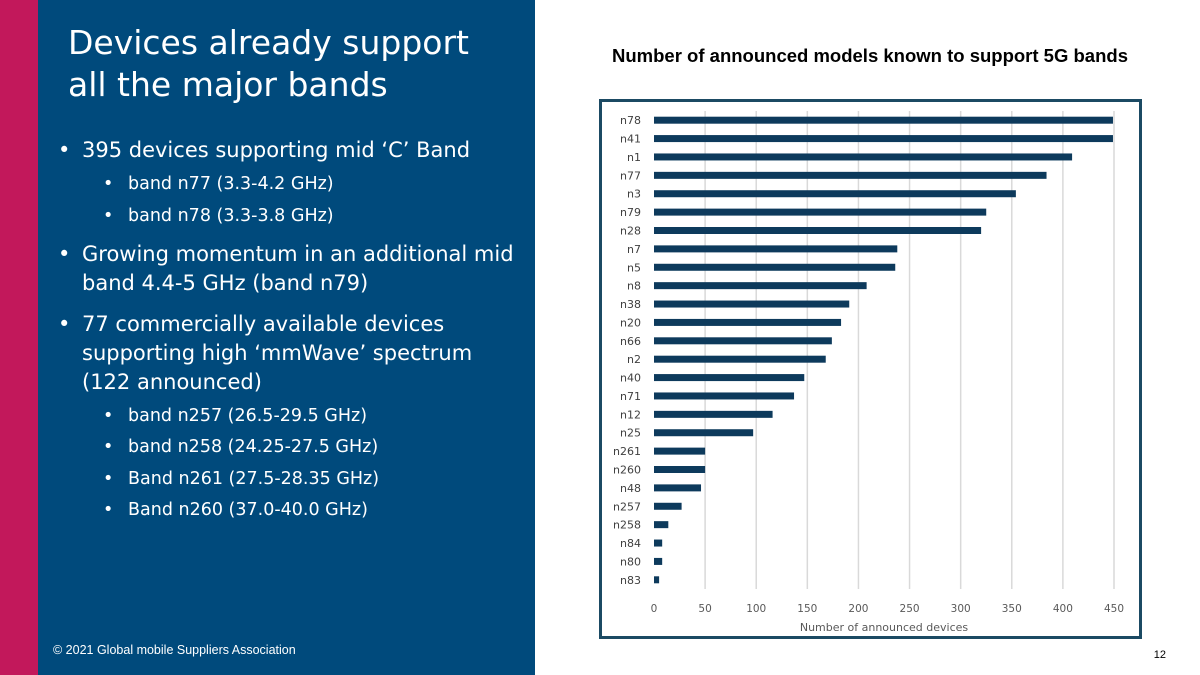 Image resolution: width=1200 pixels, height=675 pixels. I want to click on x-tick-label: 400, so click(1063, 609).